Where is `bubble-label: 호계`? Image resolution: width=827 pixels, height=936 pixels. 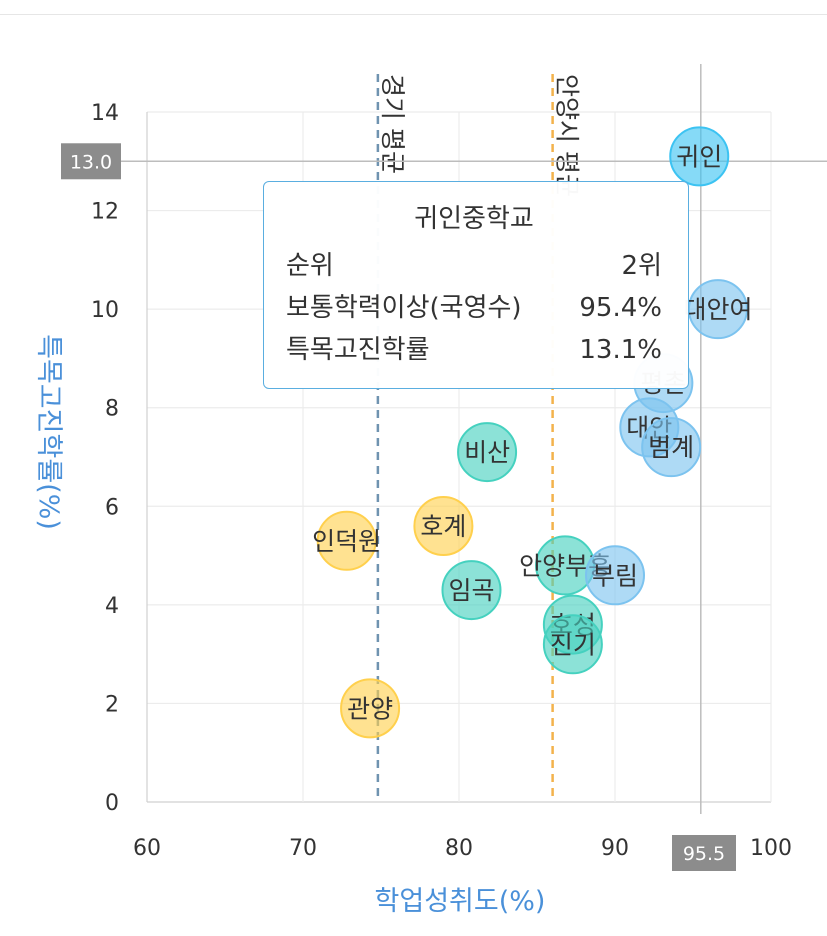 bubble-label: 호계 is located at coordinates (443, 526).